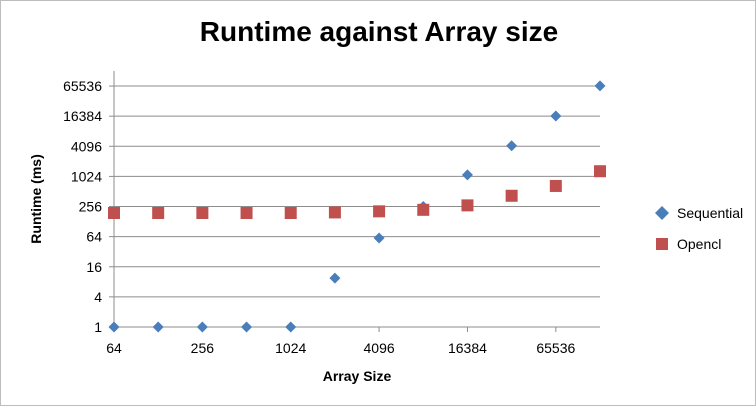 This screenshot has height=407, width=756. What do you see at coordinates (555, 348) in the screenshot?
I see `x-tick-label: 65536` at bounding box center [555, 348].